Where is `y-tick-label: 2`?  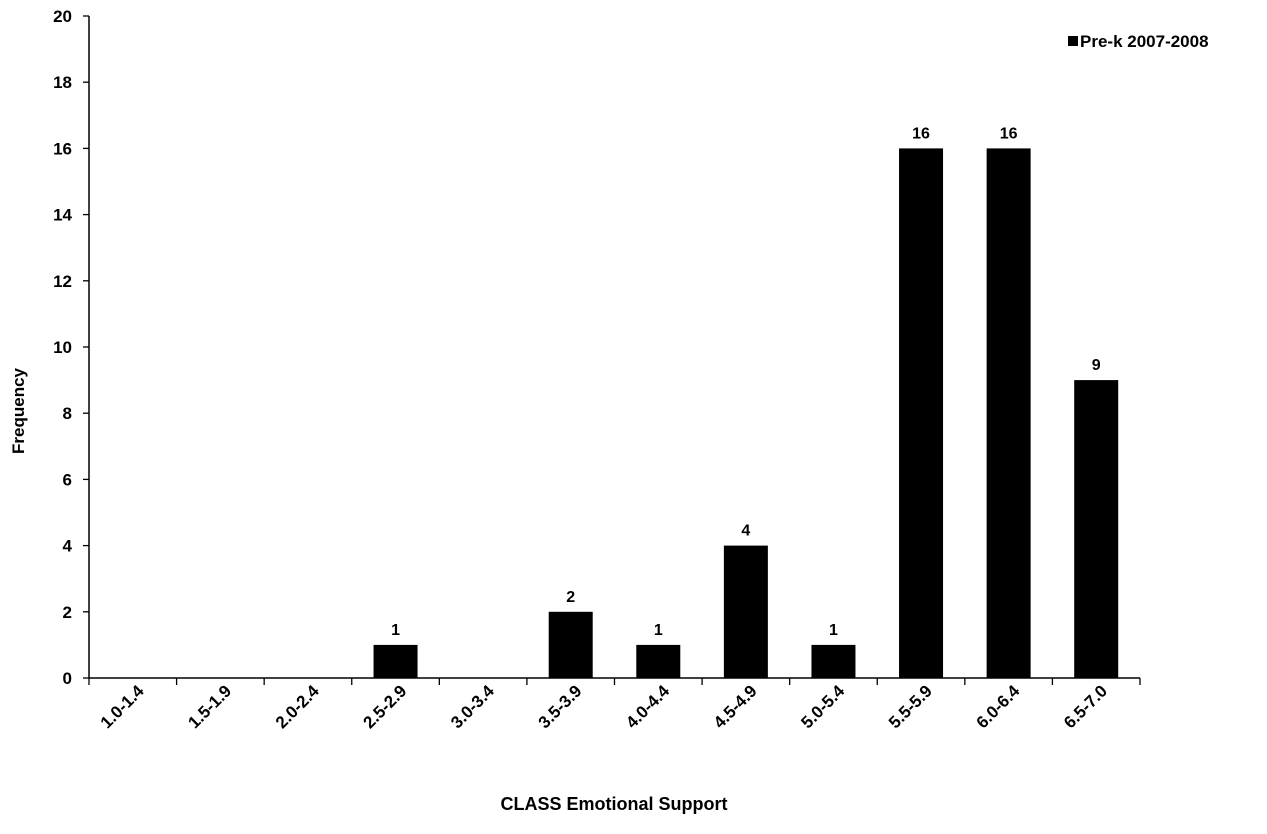 y-tick-label: 2 is located at coordinates (67, 612).